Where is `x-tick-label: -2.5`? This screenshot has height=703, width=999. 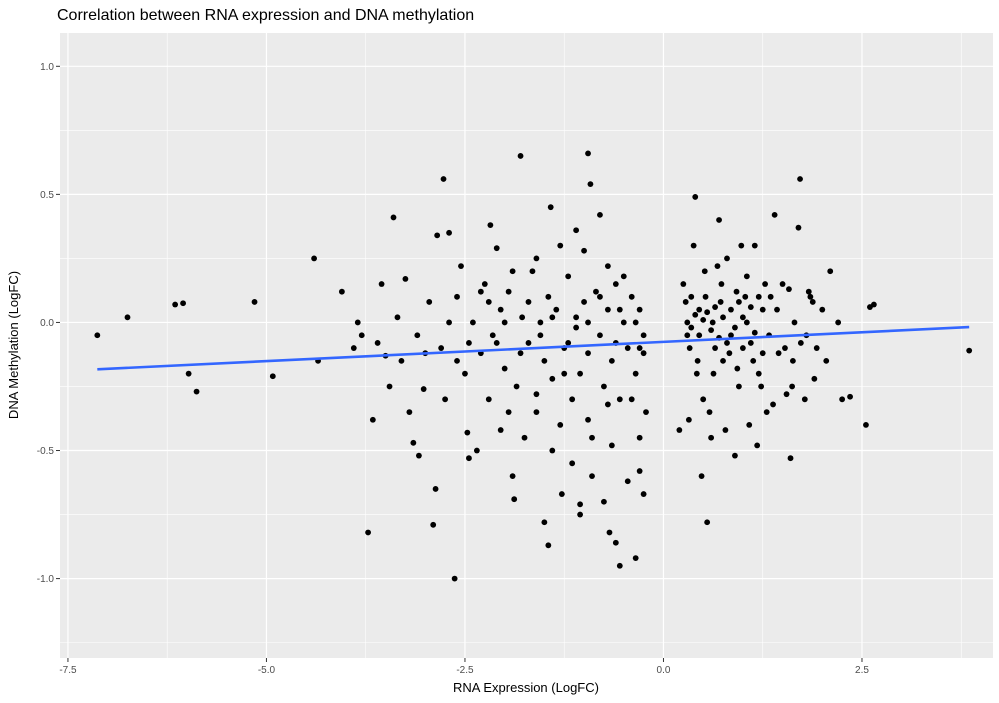 x-tick-label: -2.5 is located at coordinates (465, 670).